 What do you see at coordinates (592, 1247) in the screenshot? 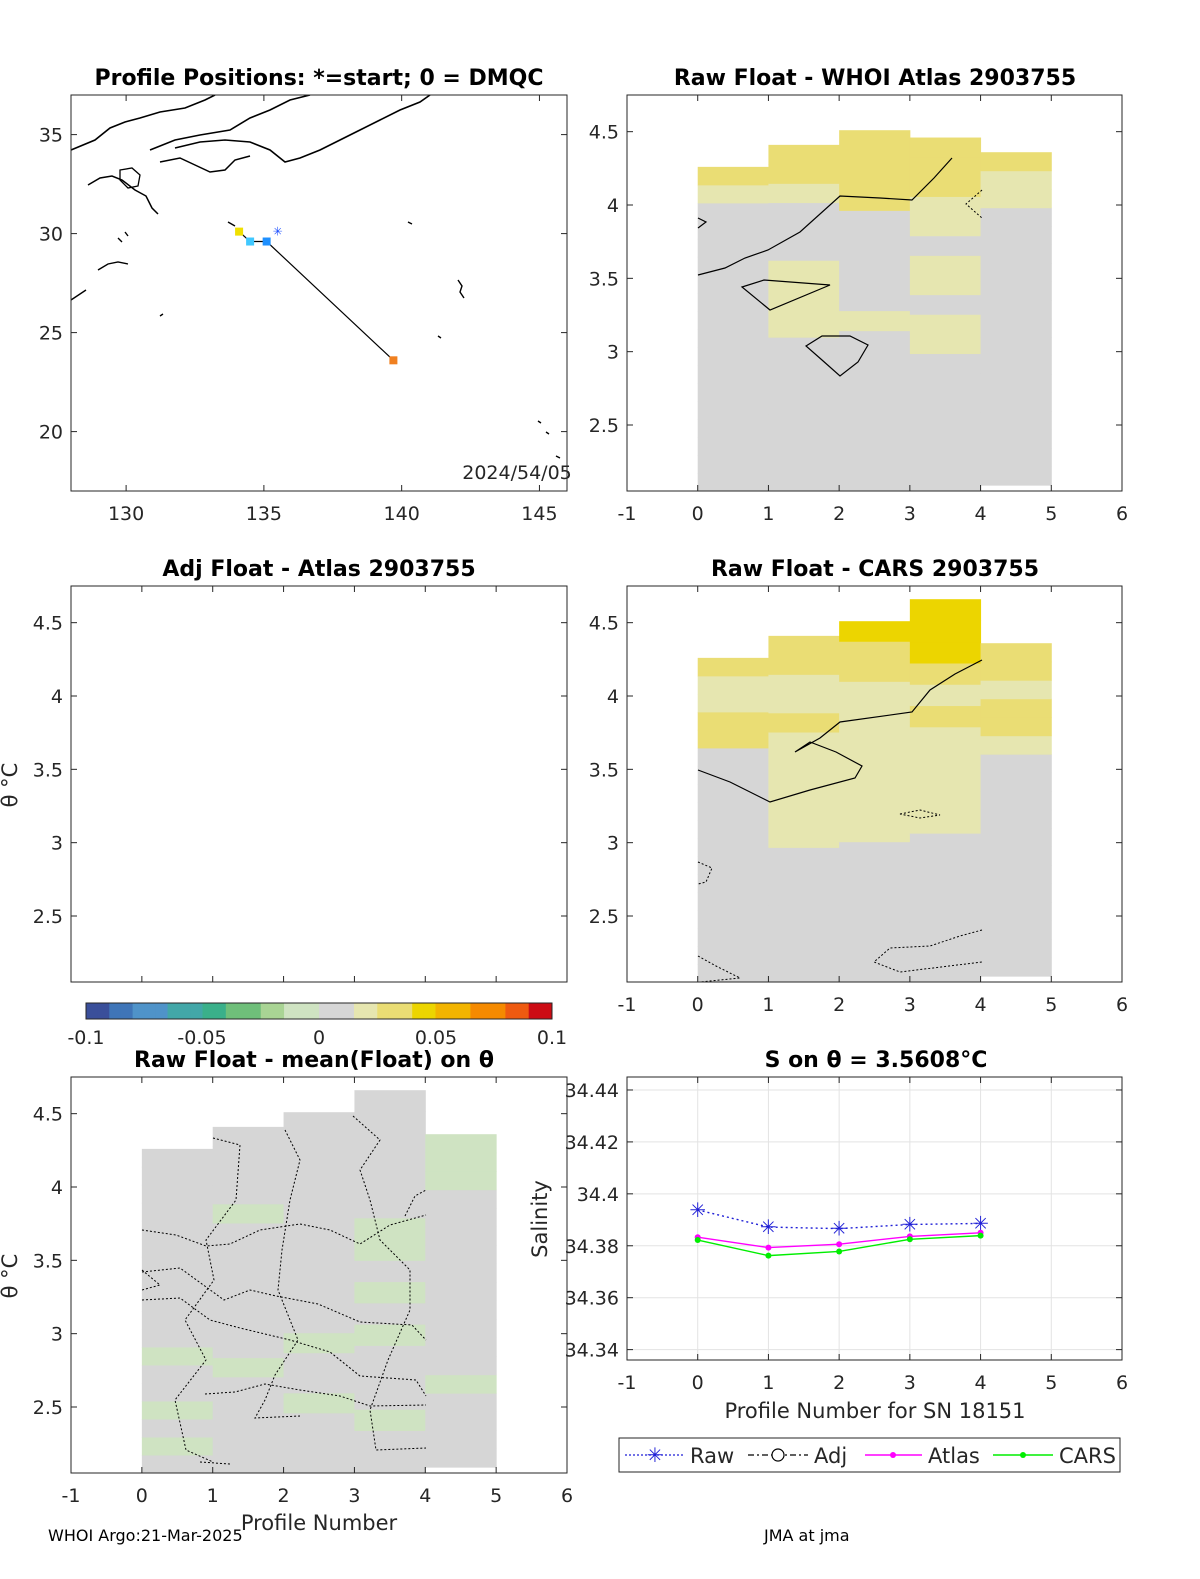
I see `sal-ytick-label: 34.38` at bounding box center [592, 1247].